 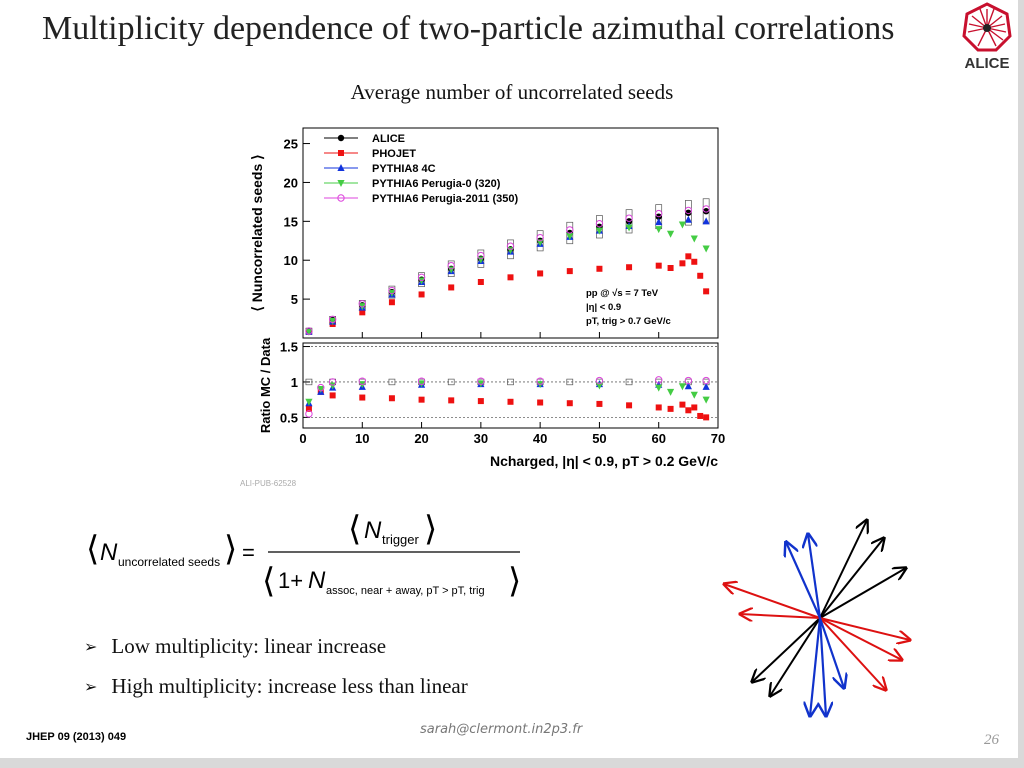 I want to click on red-arrows, so click(x=817, y=637).